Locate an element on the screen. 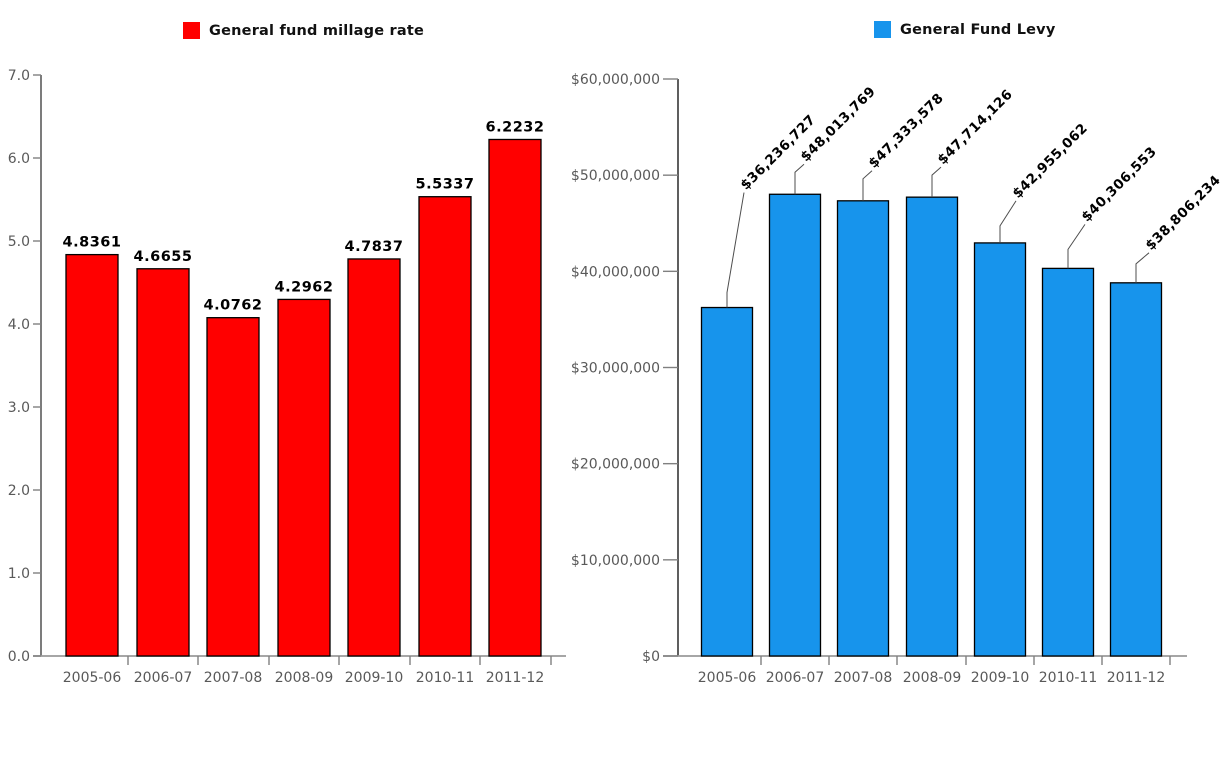  millage-x-category-label: 2005-06 is located at coordinates (92, 678).